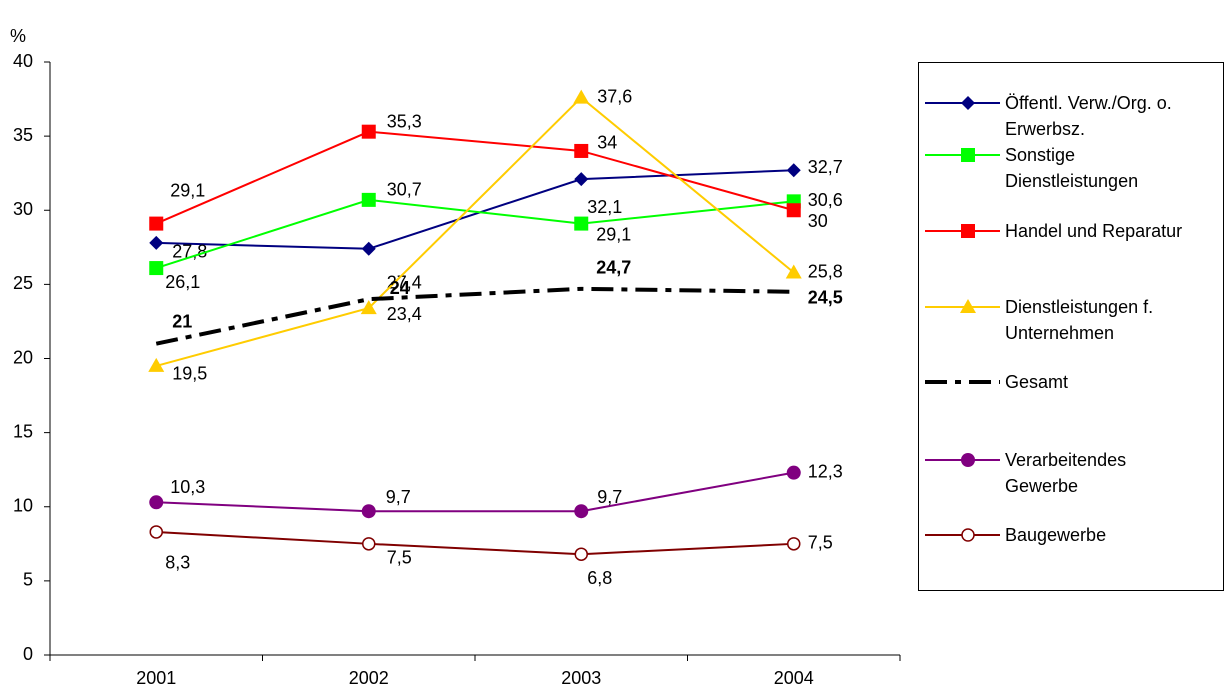 The image size is (1226, 693). What do you see at coordinates (23, 61) in the screenshot?
I see `y-tick-label: 40` at bounding box center [23, 61].